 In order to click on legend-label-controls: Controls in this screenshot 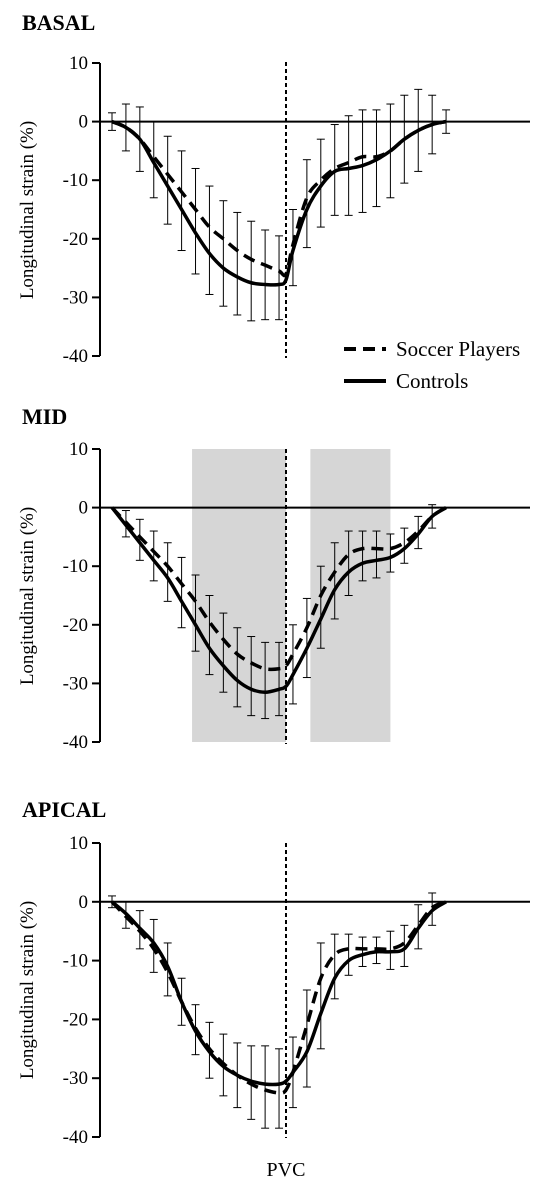, I will do `click(432, 381)`.